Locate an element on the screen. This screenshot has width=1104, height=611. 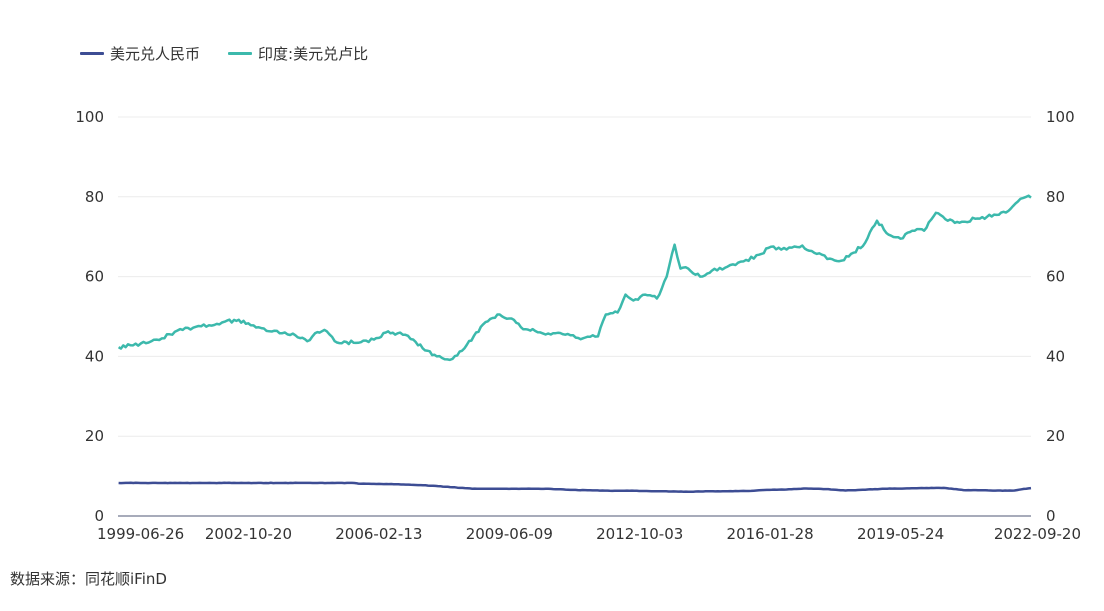
x-tick-label: 2006-02-13 is located at coordinates (378, 534).